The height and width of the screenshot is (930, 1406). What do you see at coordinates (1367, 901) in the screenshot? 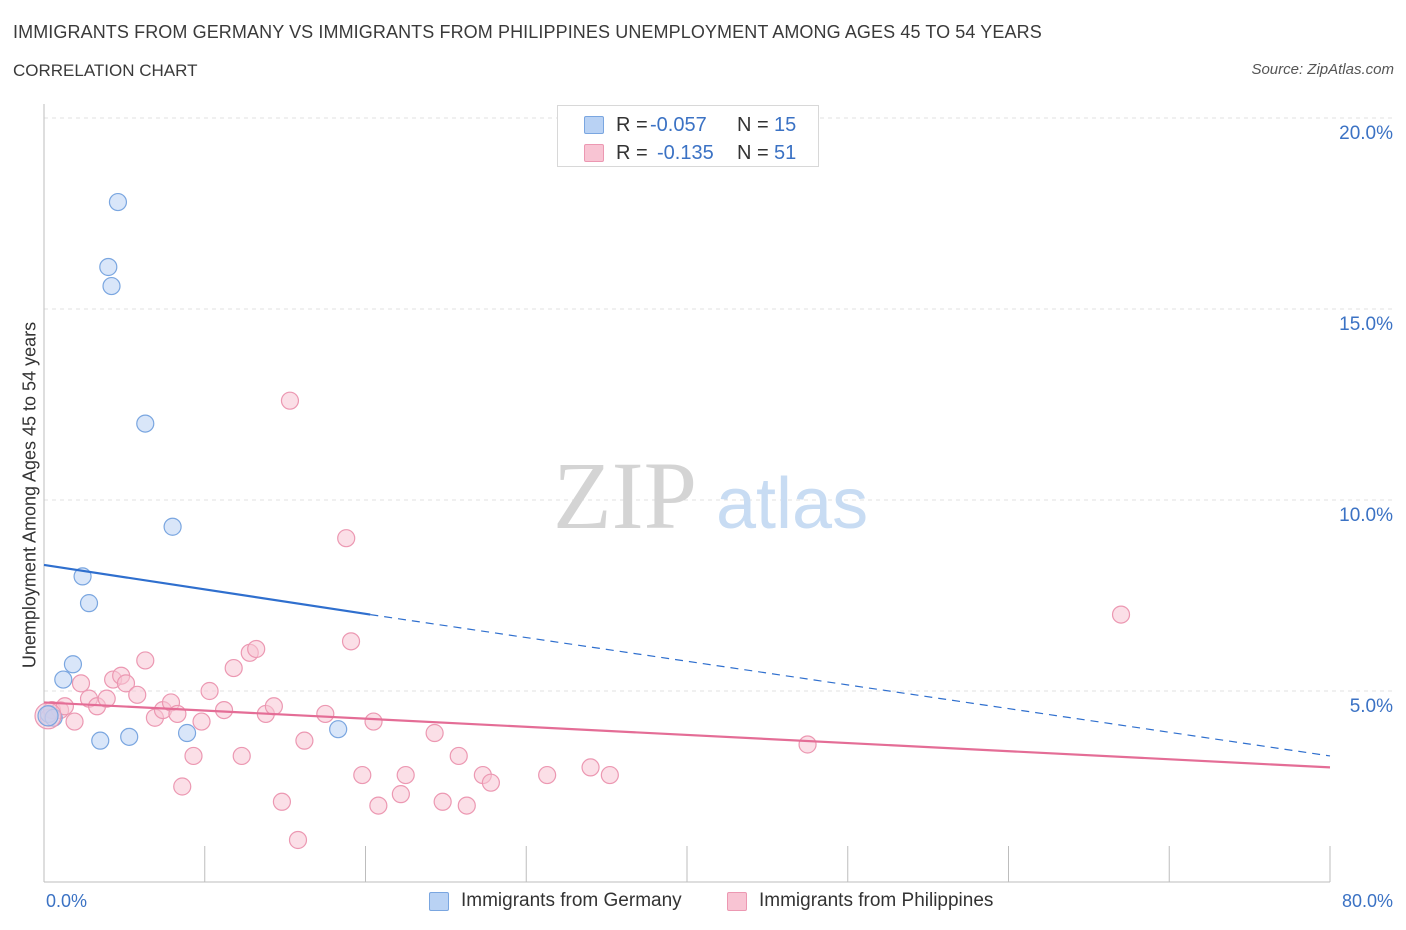
I see `x-tick-label-max: 80.0%` at bounding box center [1367, 901].